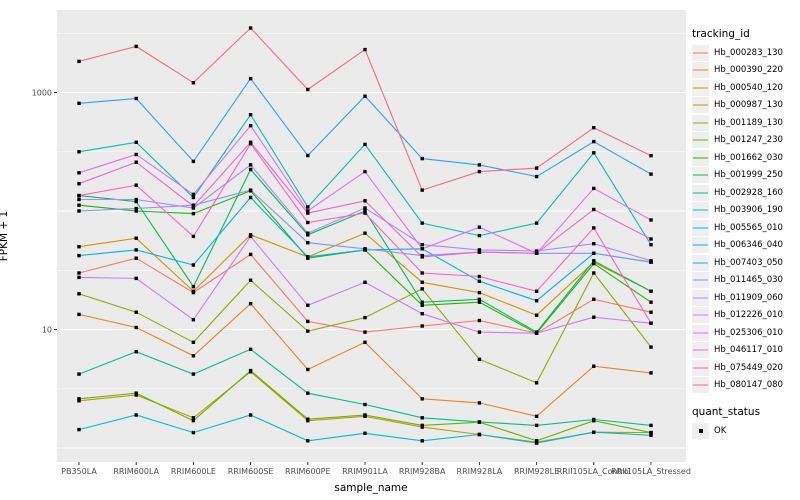  I want to click on legend-item-Hb_000390_220: Hb_000390_220, so click(745, 71).